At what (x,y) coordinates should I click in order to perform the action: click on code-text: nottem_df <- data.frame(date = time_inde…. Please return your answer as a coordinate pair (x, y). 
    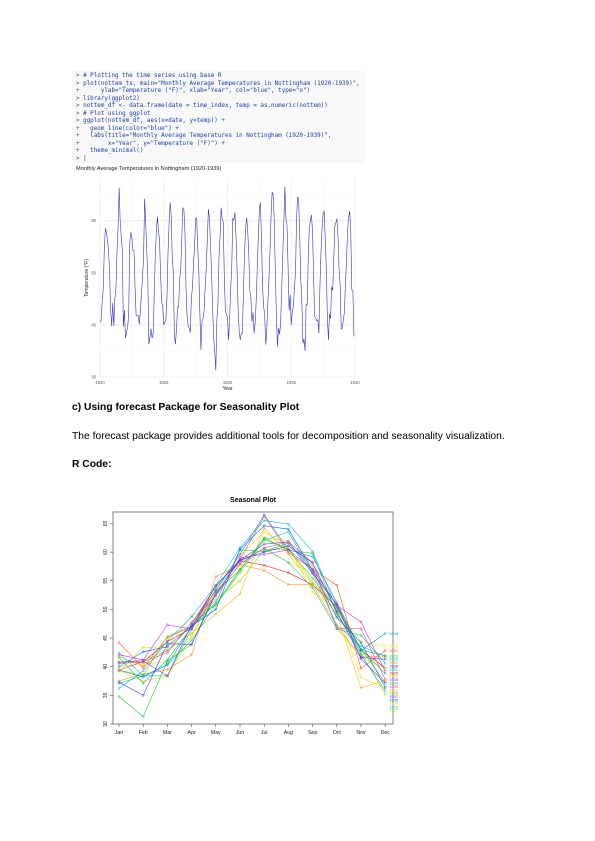
    Looking at the image, I should click on (203, 106).